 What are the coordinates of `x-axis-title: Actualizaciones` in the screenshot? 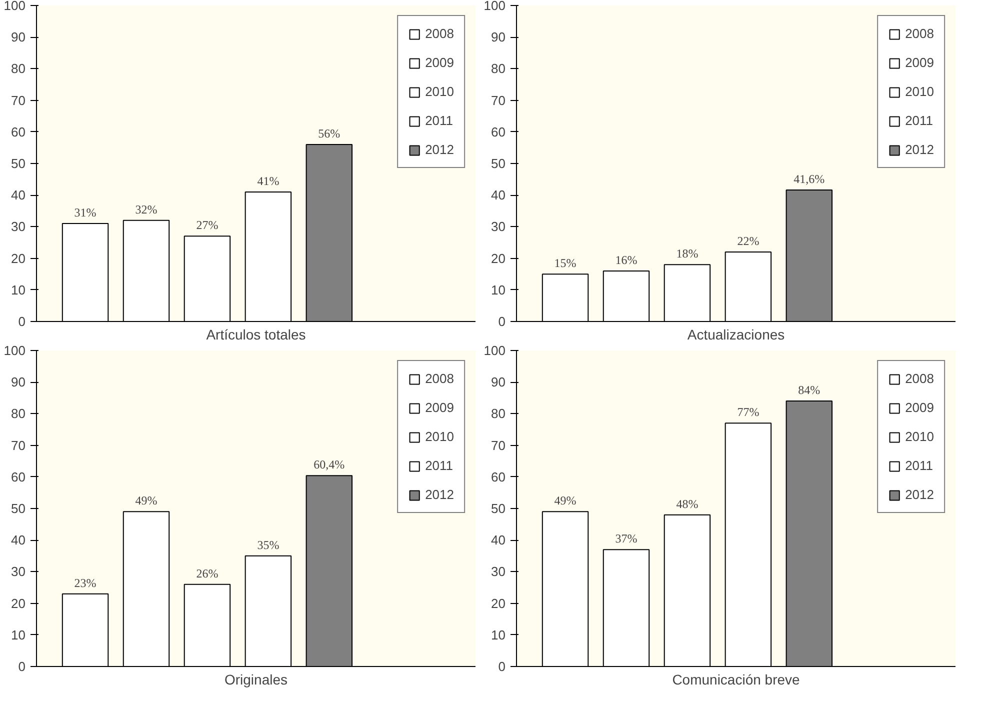 It's located at (736, 334).